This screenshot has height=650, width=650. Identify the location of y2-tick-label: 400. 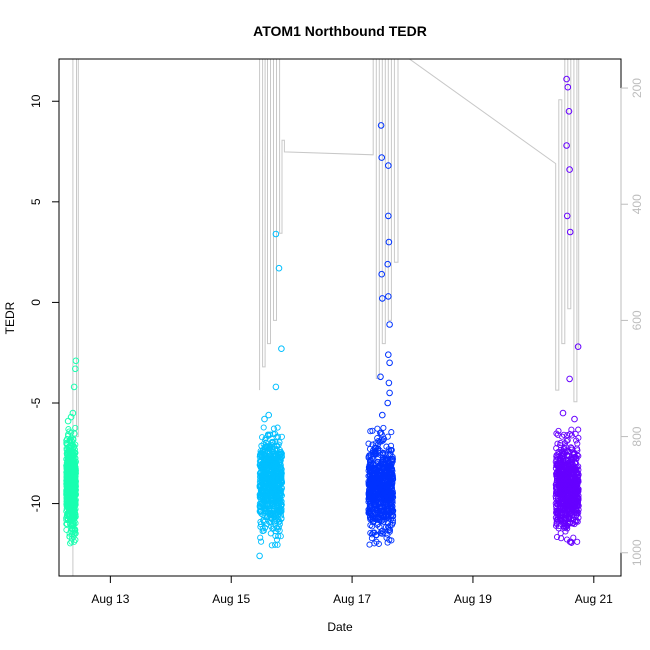
(637, 204).